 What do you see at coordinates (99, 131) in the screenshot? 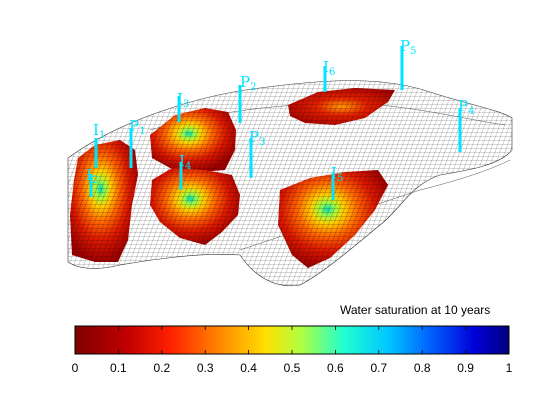
I see `well-label-i1: I1` at bounding box center [99, 131].